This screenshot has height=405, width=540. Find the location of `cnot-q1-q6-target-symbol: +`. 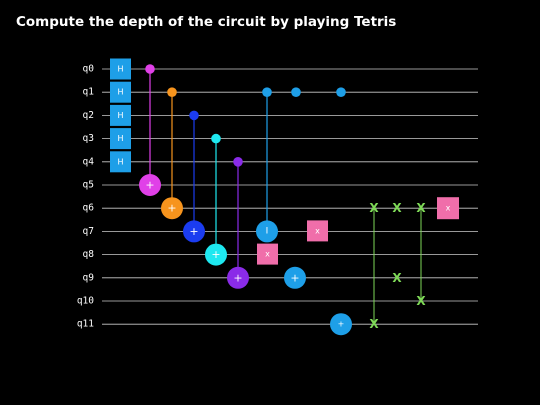

cnot-q1-q6-target-symbol: + is located at coordinates (171, 208).